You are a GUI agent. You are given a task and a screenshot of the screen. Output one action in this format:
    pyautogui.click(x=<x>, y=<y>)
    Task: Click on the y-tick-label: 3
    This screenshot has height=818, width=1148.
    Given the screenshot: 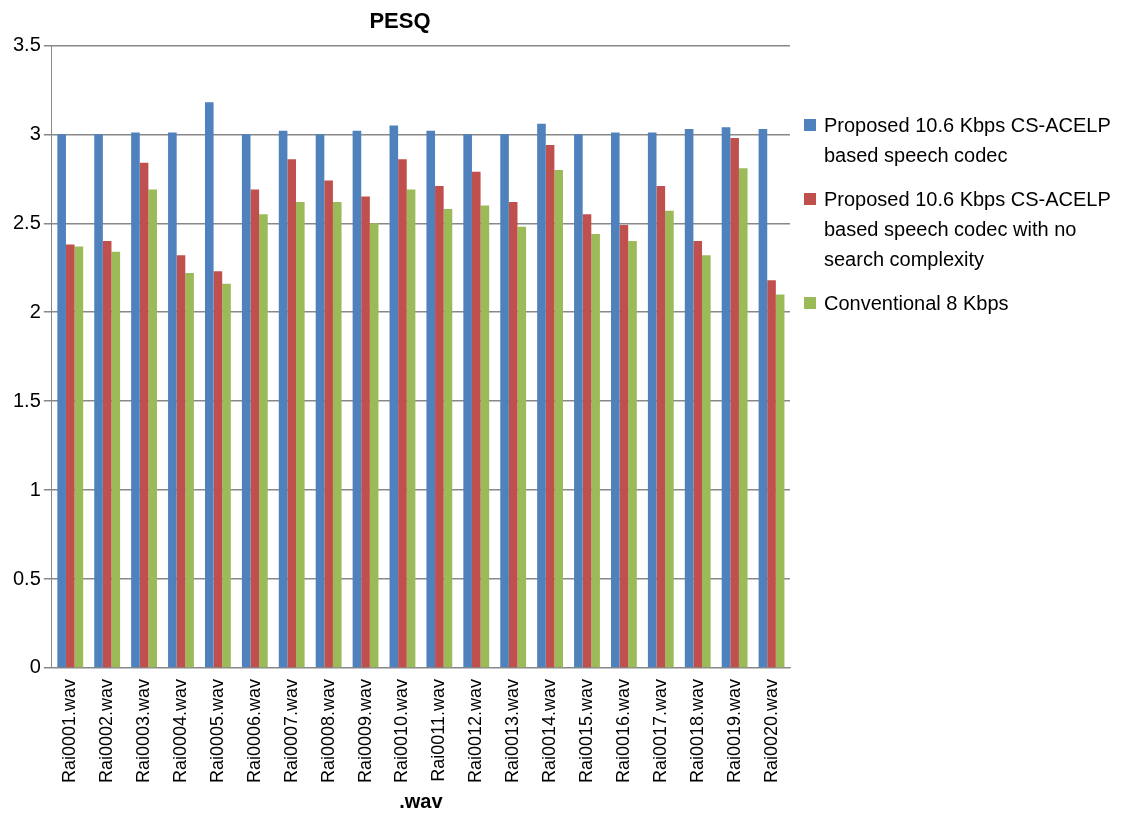 What is the action you would take?
    pyautogui.click(x=35, y=132)
    